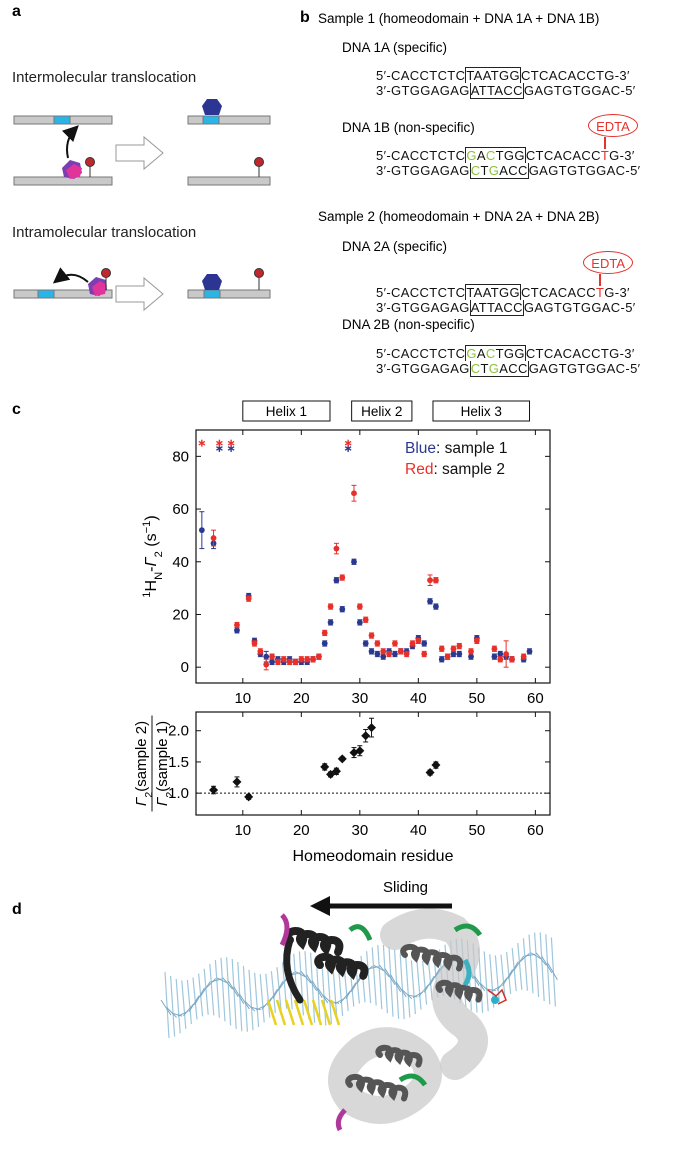  What do you see at coordinates (178, 762) in the screenshot?
I see `y-tick-label: 1.5` at bounding box center [178, 762].